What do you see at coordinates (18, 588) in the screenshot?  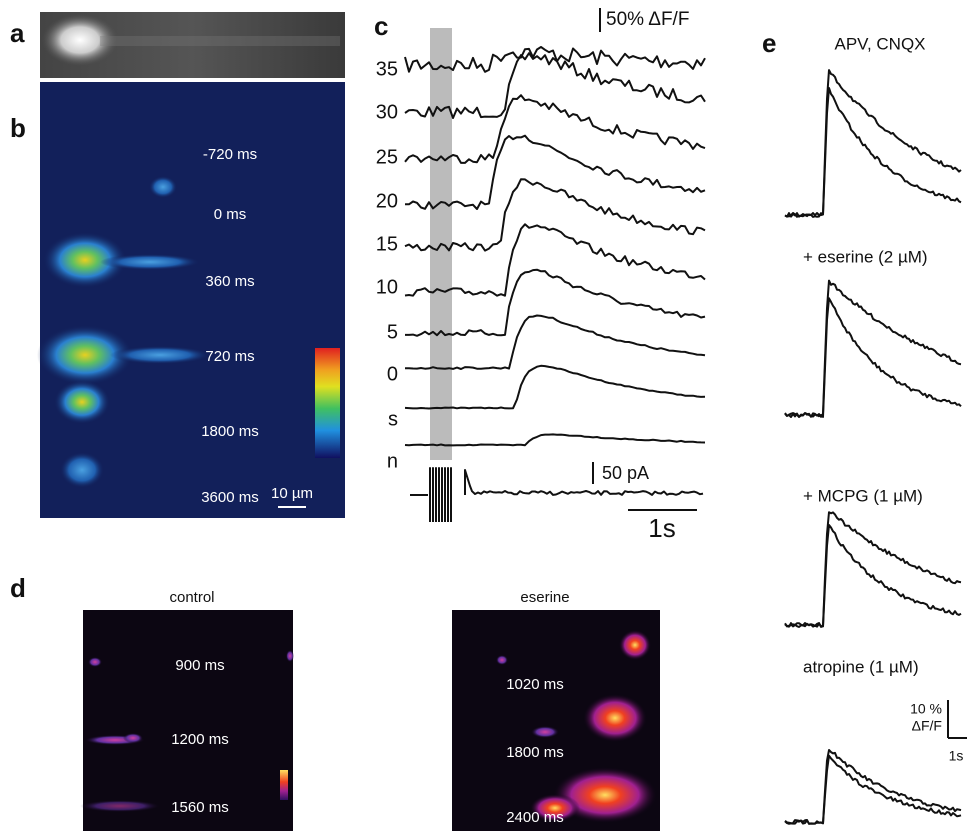 I see `panel-label: d` at bounding box center [18, 588].